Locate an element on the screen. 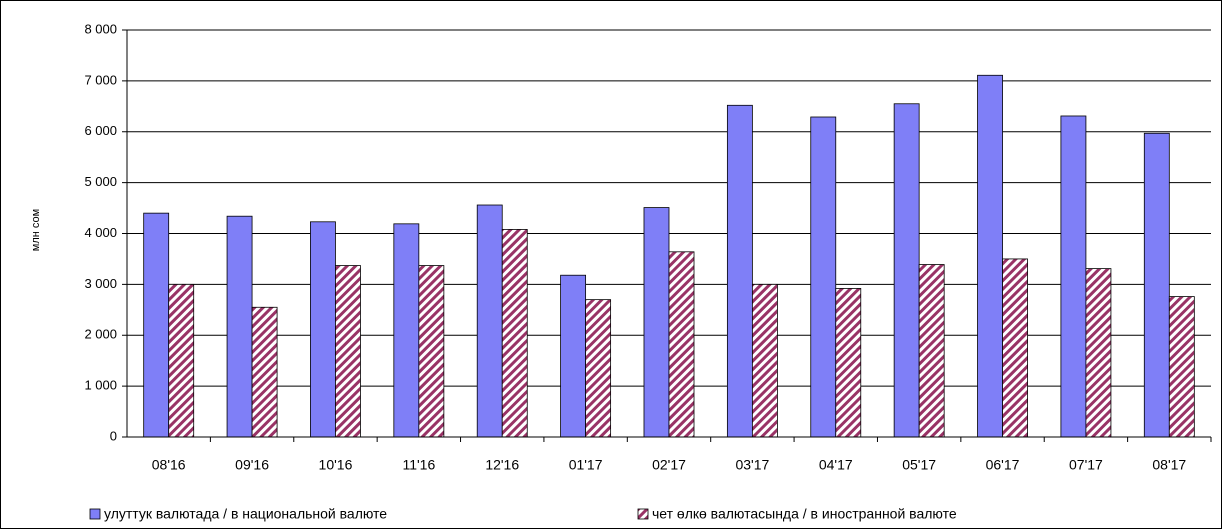 The width and height of the screenshot is (1222, 529). x-tick-label: 08'17 is located at coordinates (1169, 465).